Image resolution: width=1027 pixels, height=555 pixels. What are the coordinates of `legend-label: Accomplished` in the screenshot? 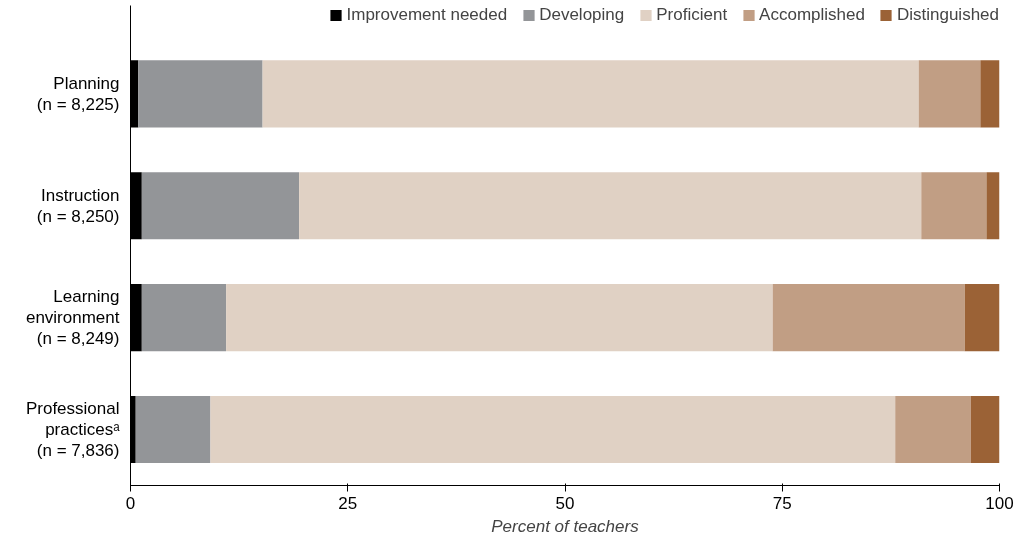 It's located at (812, 15).